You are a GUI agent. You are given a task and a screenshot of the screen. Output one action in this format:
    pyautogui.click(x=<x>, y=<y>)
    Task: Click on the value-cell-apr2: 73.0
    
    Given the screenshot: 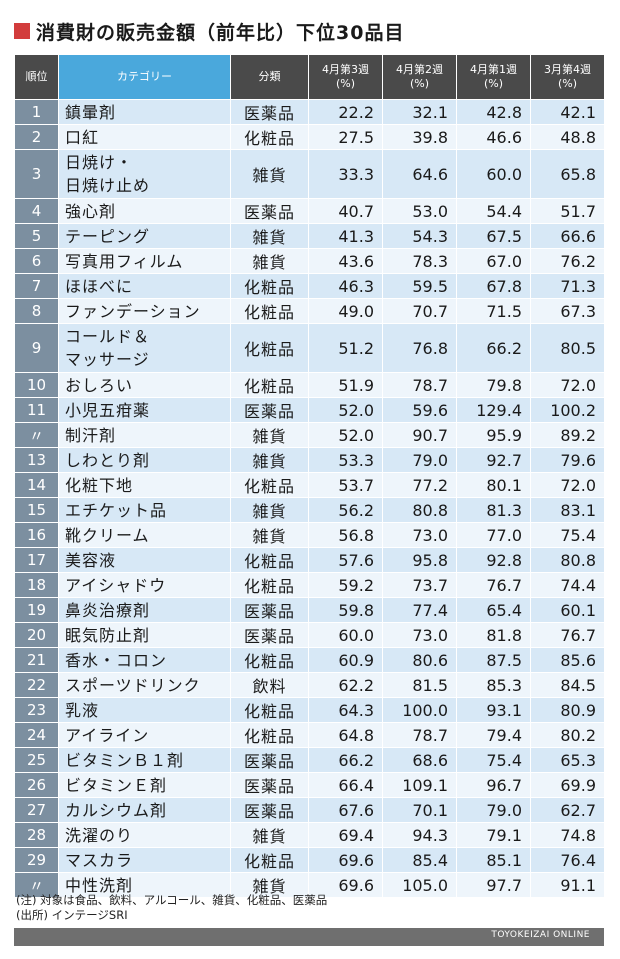 What is the action you would take?
    pyautogui.click(x=419, y=535)
    